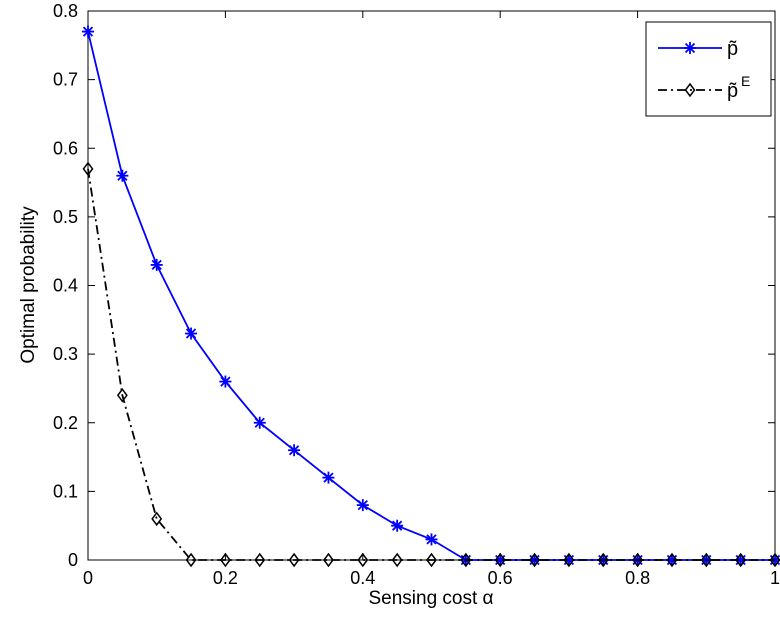  I want to click on legend-label-superscript: E, so click(745, 81).